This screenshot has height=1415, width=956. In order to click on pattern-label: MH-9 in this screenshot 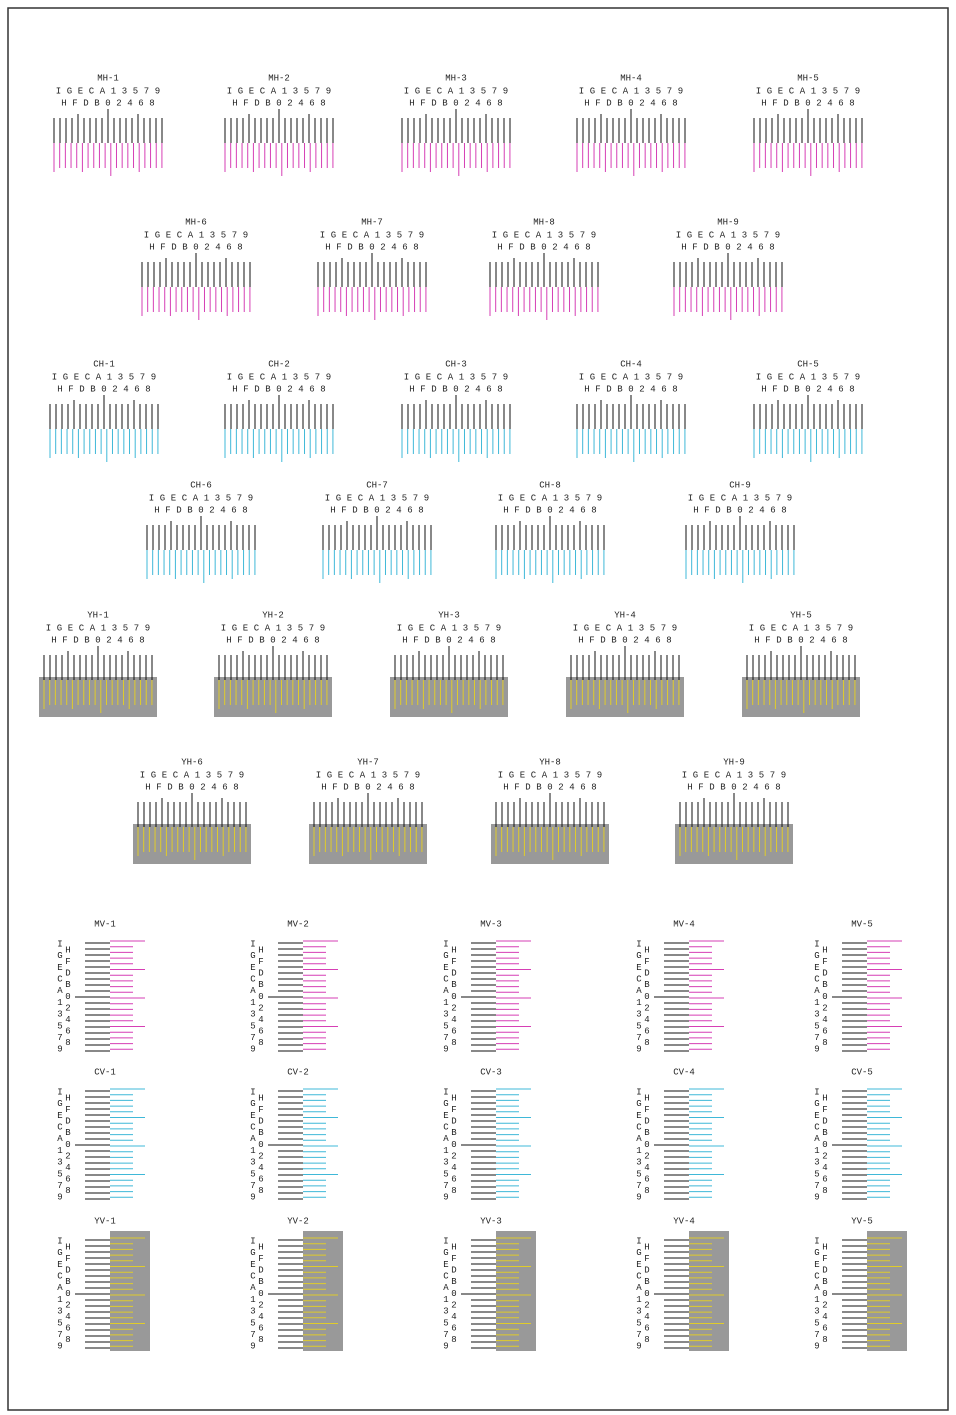, I will do `click(728, 222)`.